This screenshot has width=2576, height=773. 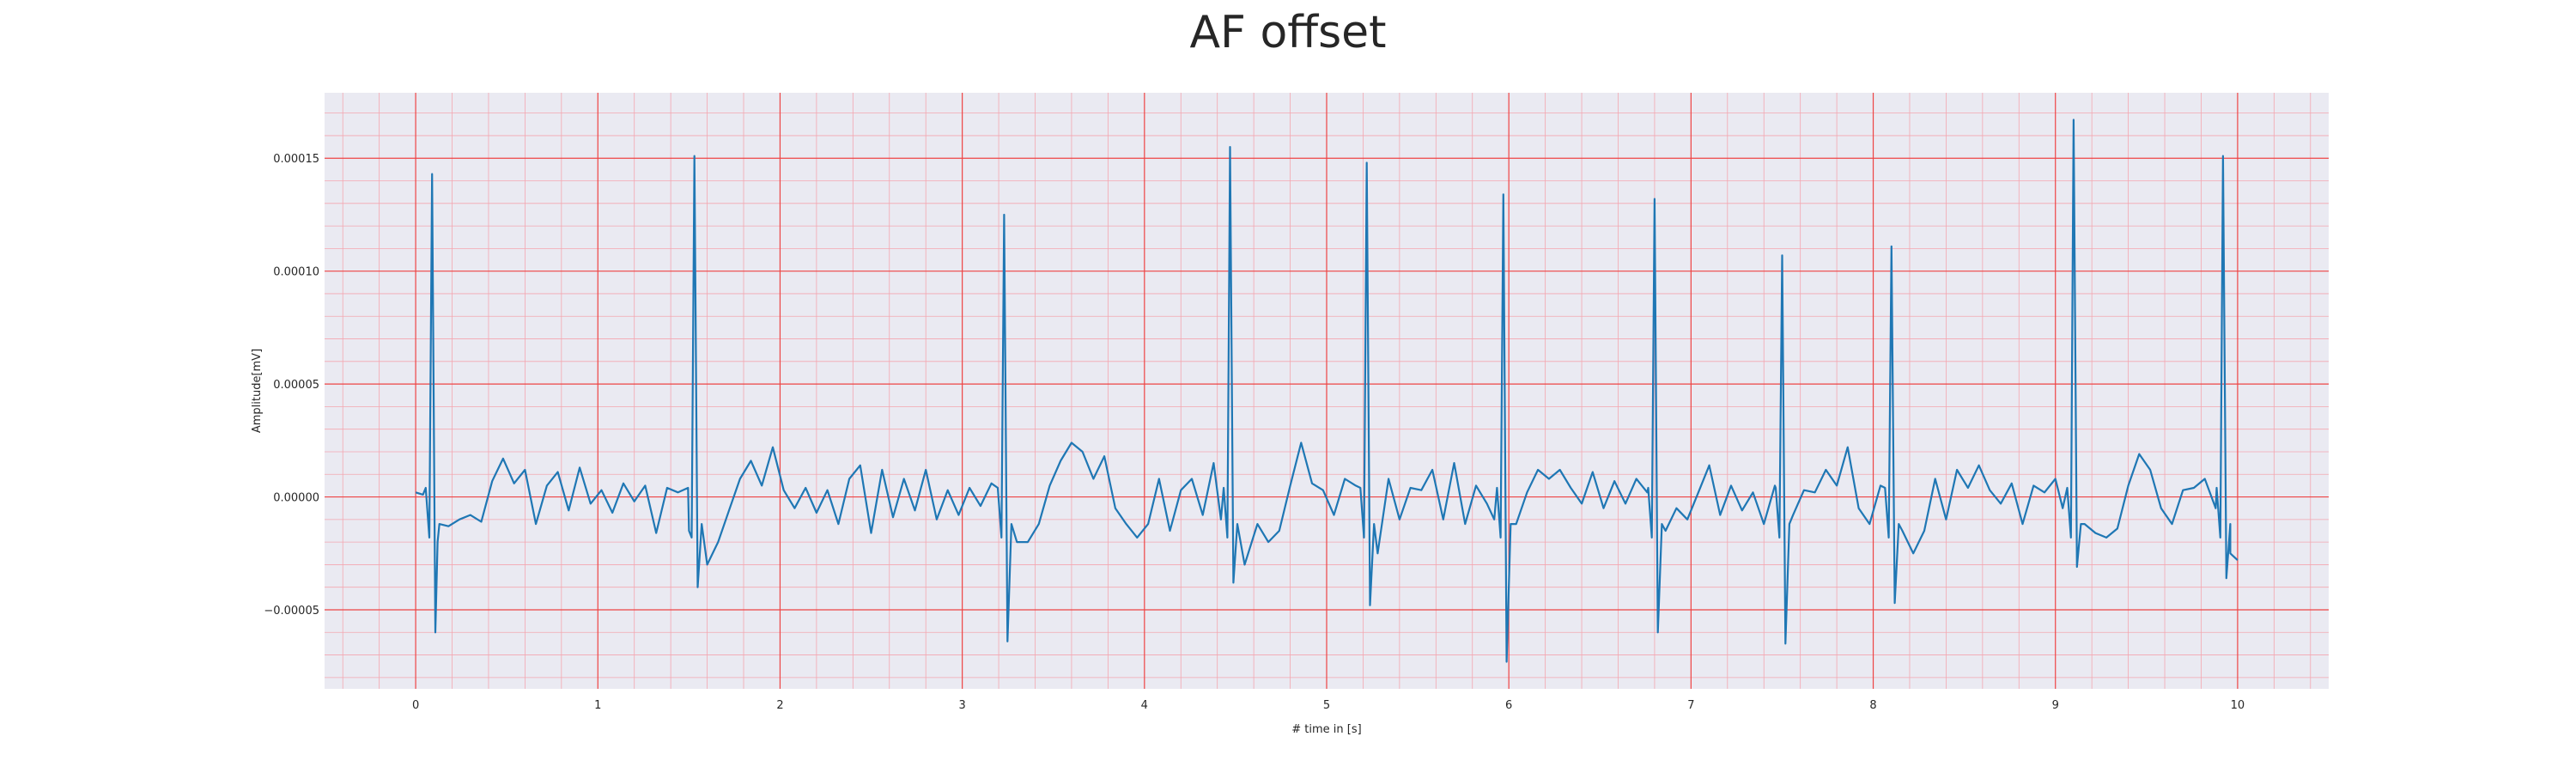 I want to click on x-tick-label: 9, so click(x=2055, y=705).